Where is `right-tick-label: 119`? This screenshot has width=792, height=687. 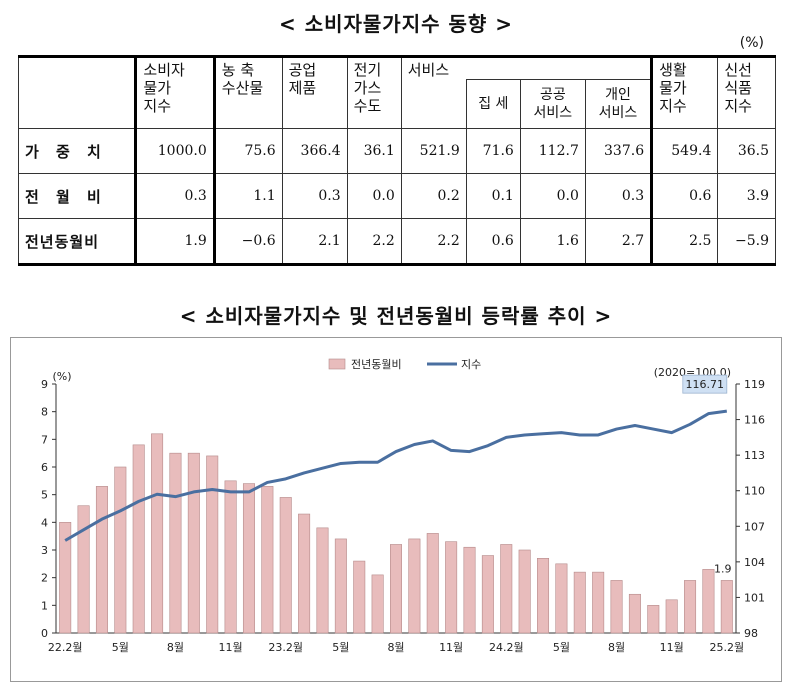
right-tick-label: 119 is located at coordinates (754, 384).